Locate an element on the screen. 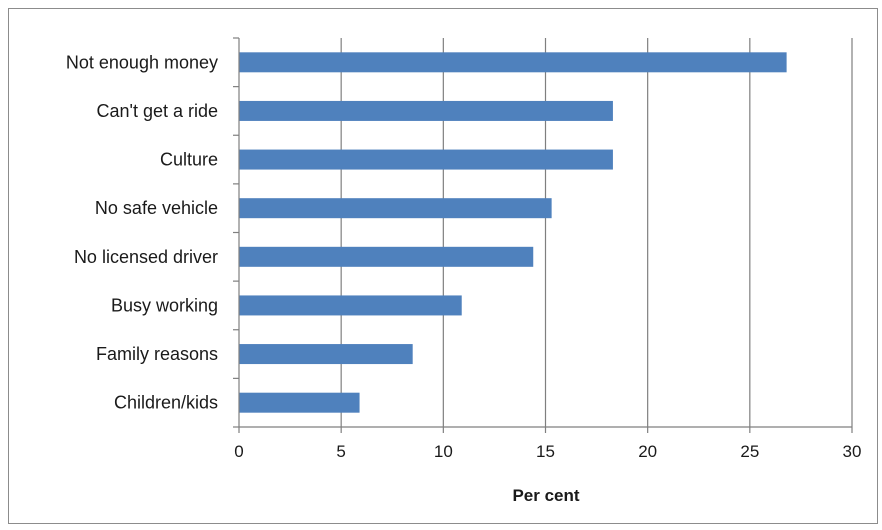  category-label-7: Children/kids is located at coordinates (166, 403).